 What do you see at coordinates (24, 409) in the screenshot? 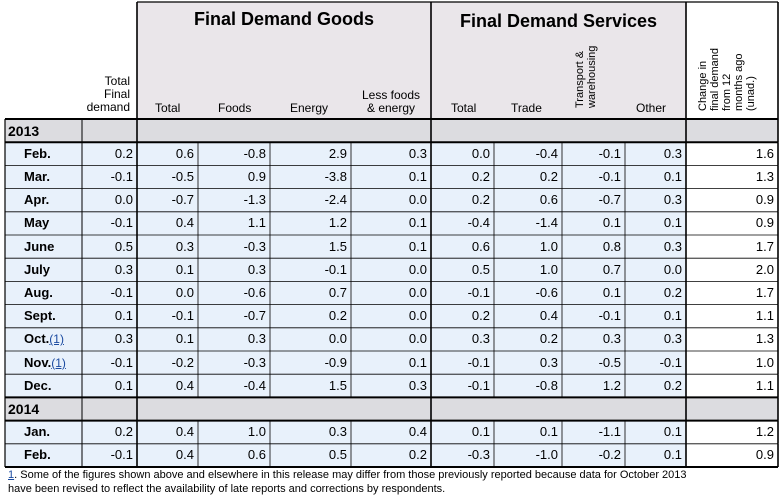
I see `year-label: 2014` at bounding box center [24, 409].